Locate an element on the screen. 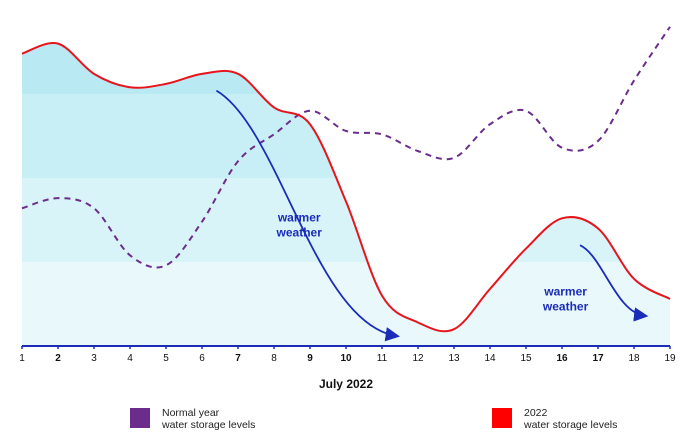 The width and height of the screenshot is (692, 447). x-tick-label: 10 is located at coordinates (346, 358).